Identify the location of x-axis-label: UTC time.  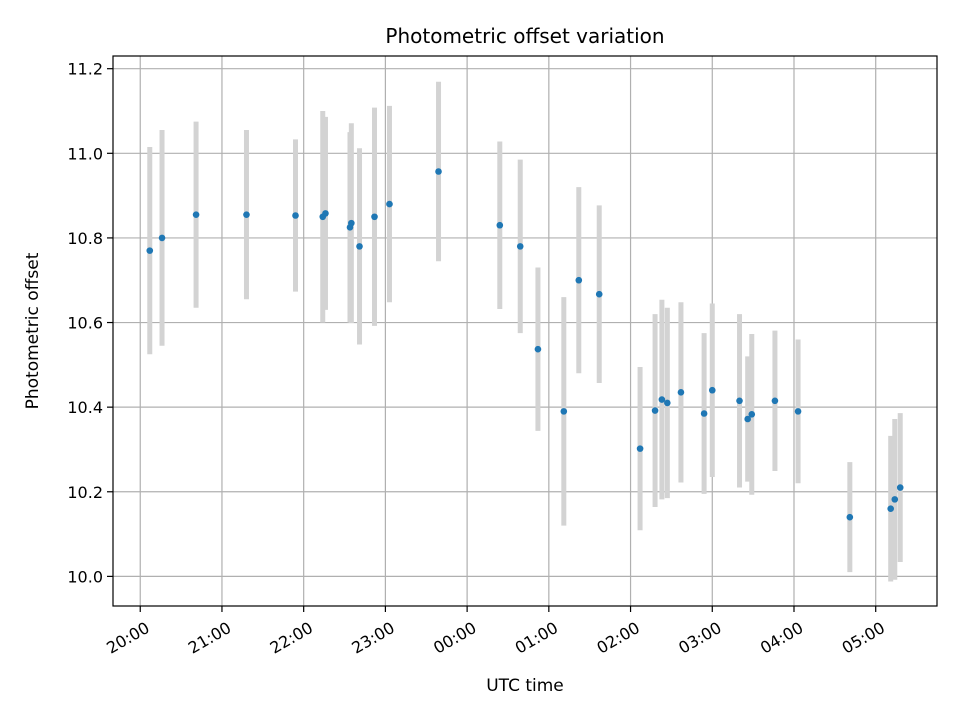
(525, 686).